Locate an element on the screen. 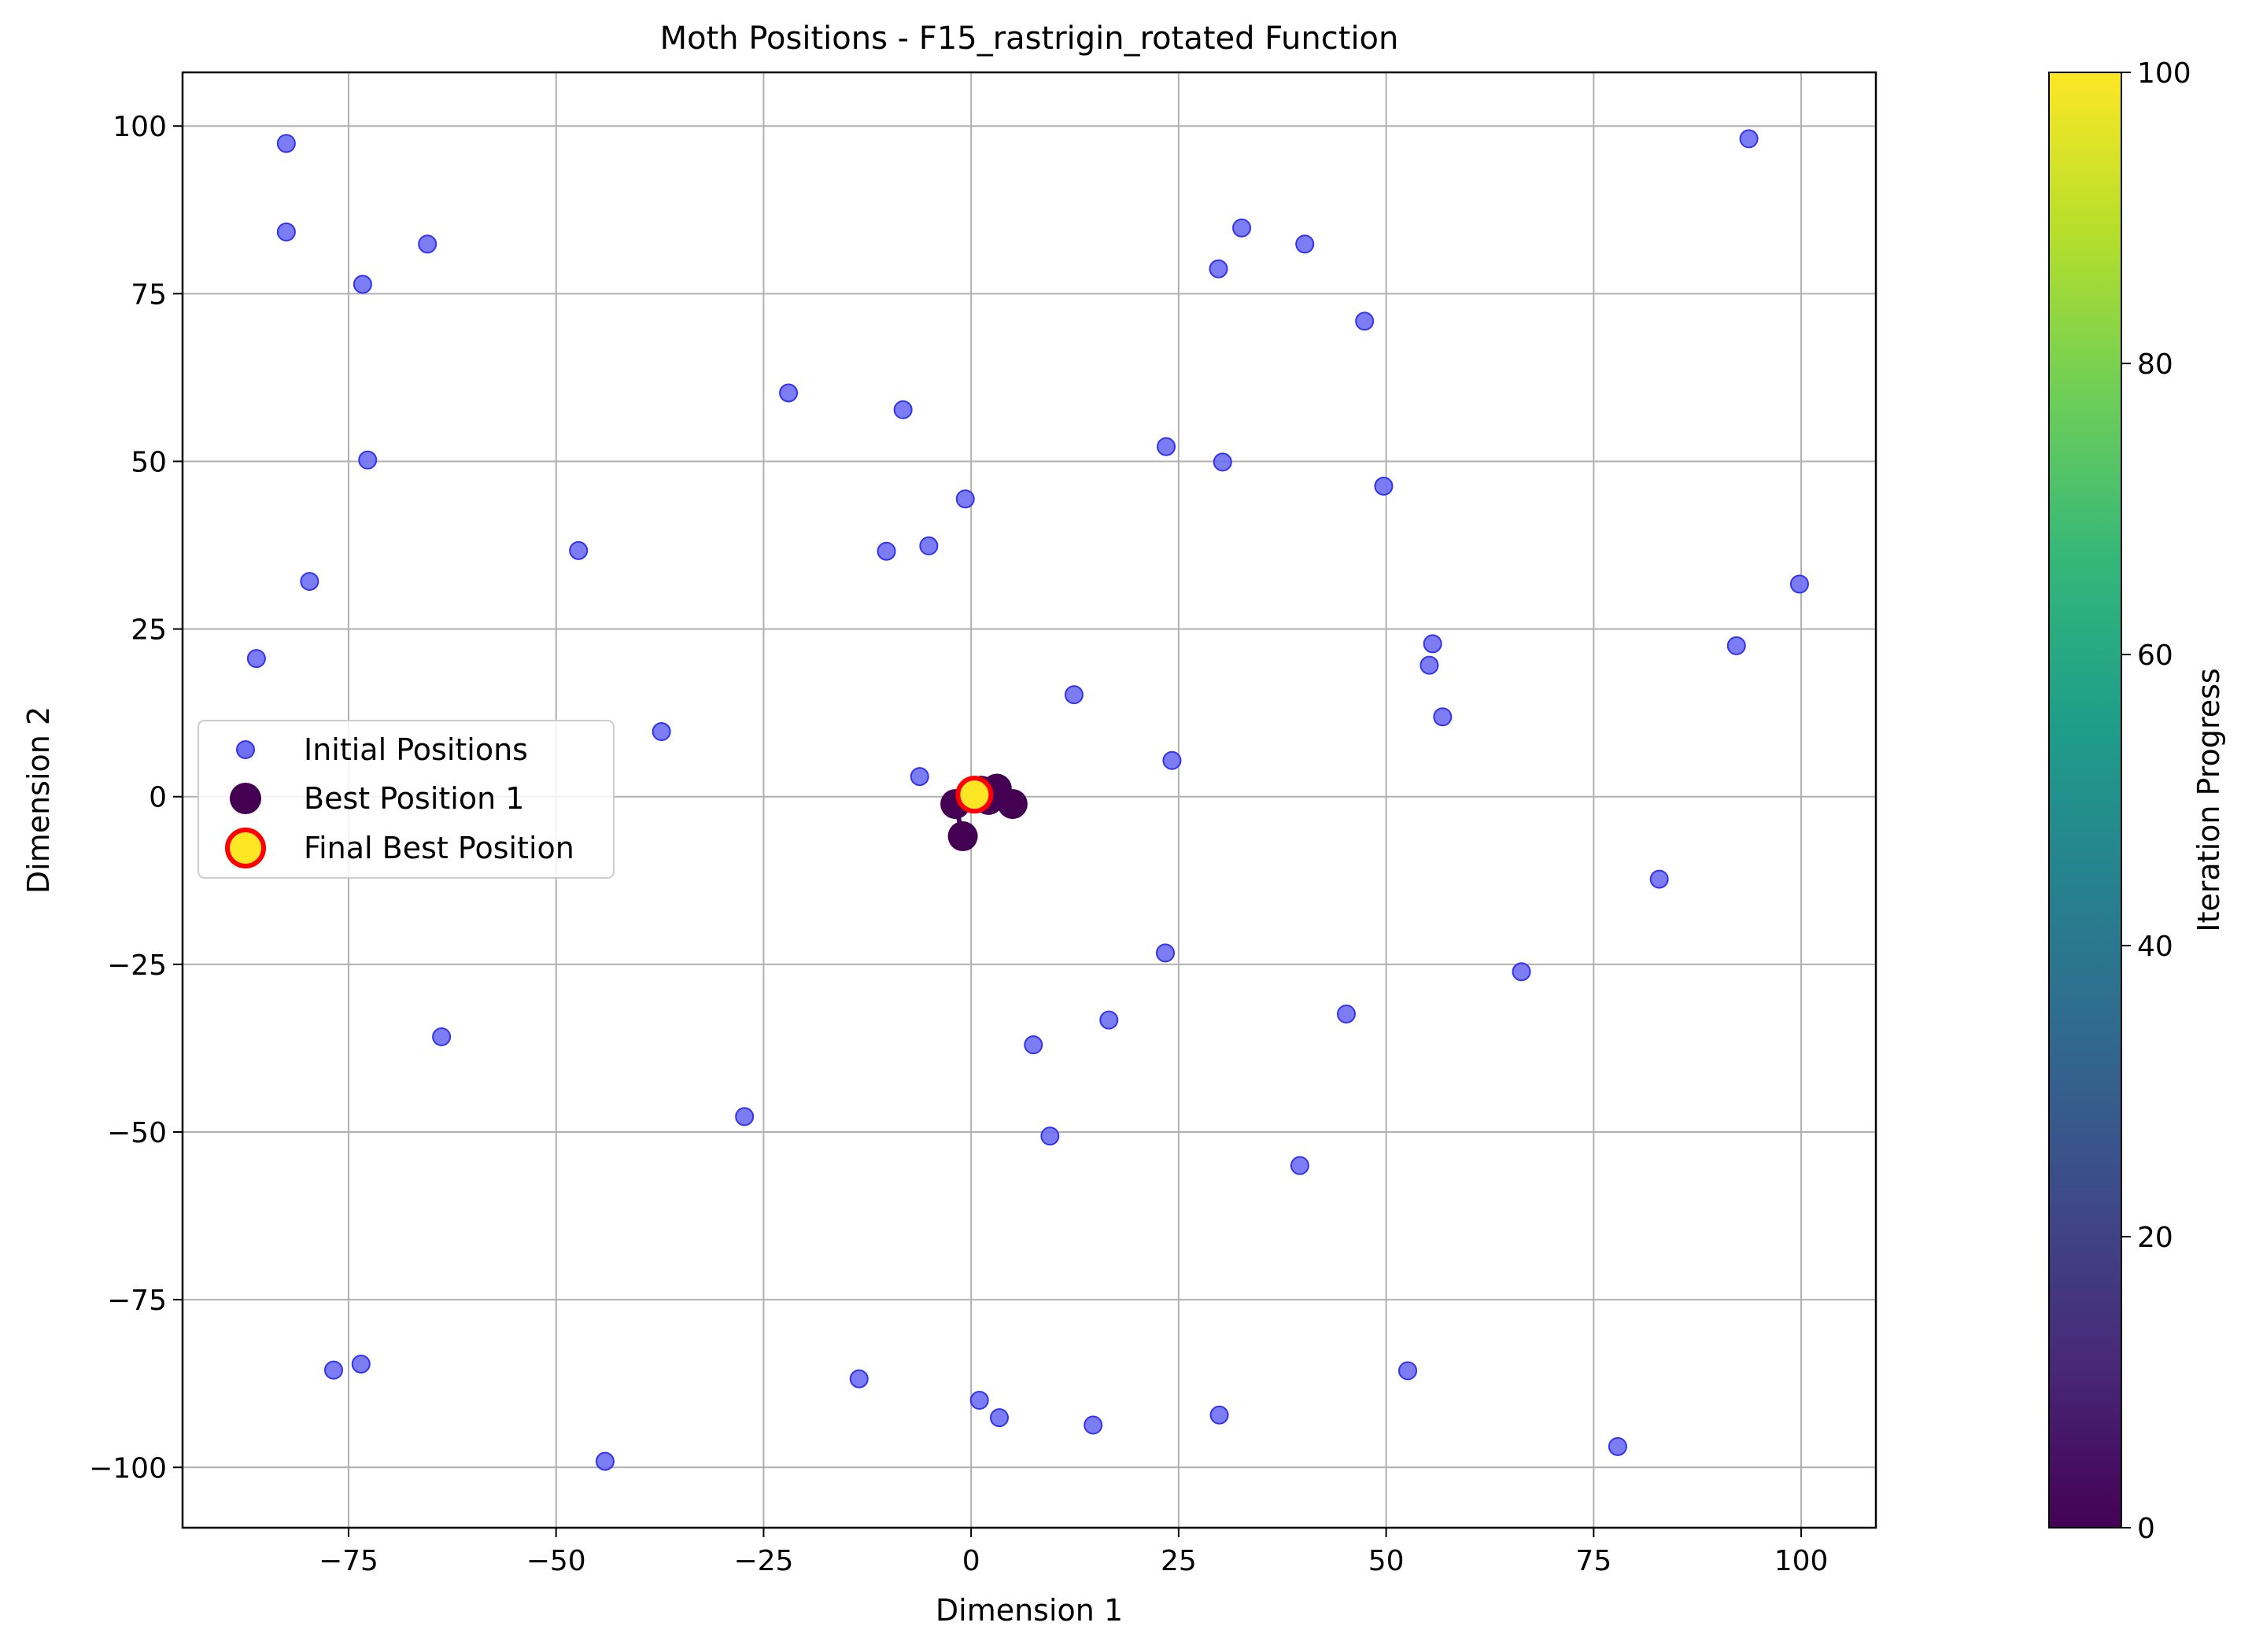  y-tick-label: −25 is located at coordinates (137, 966).